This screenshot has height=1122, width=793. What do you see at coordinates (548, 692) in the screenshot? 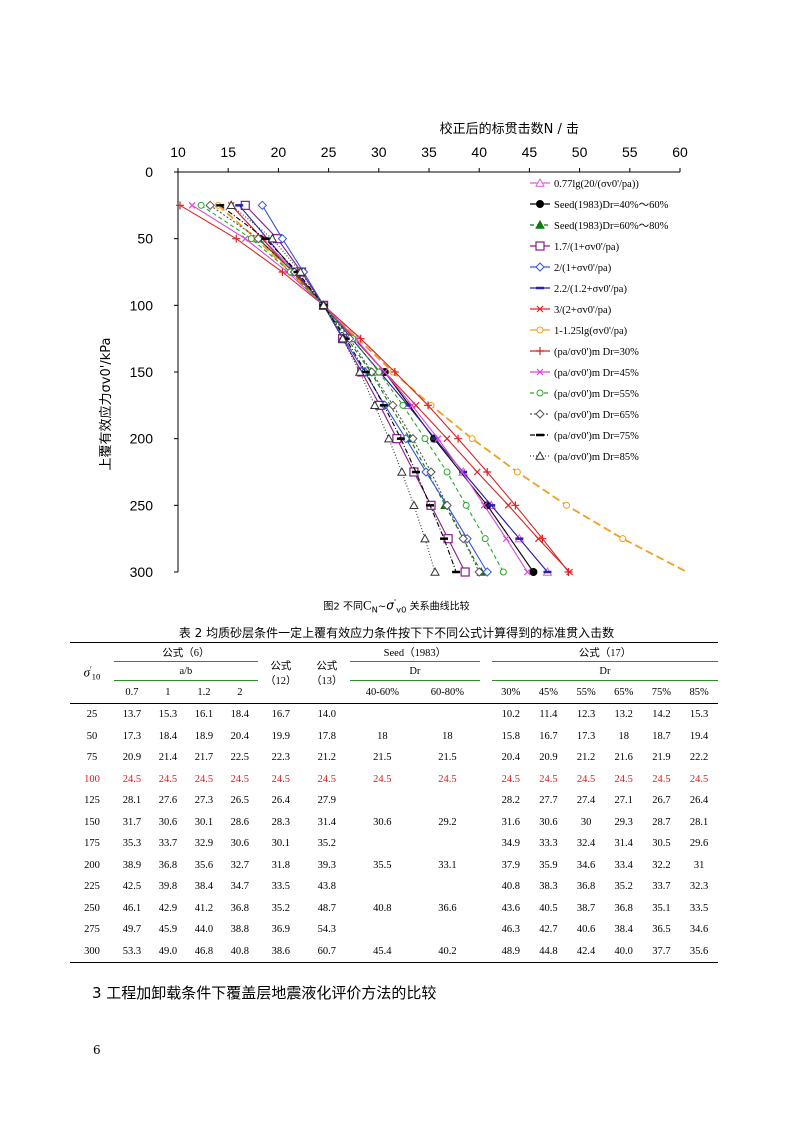
I see `f17-col: 45%` at bounding box center [548, 692].